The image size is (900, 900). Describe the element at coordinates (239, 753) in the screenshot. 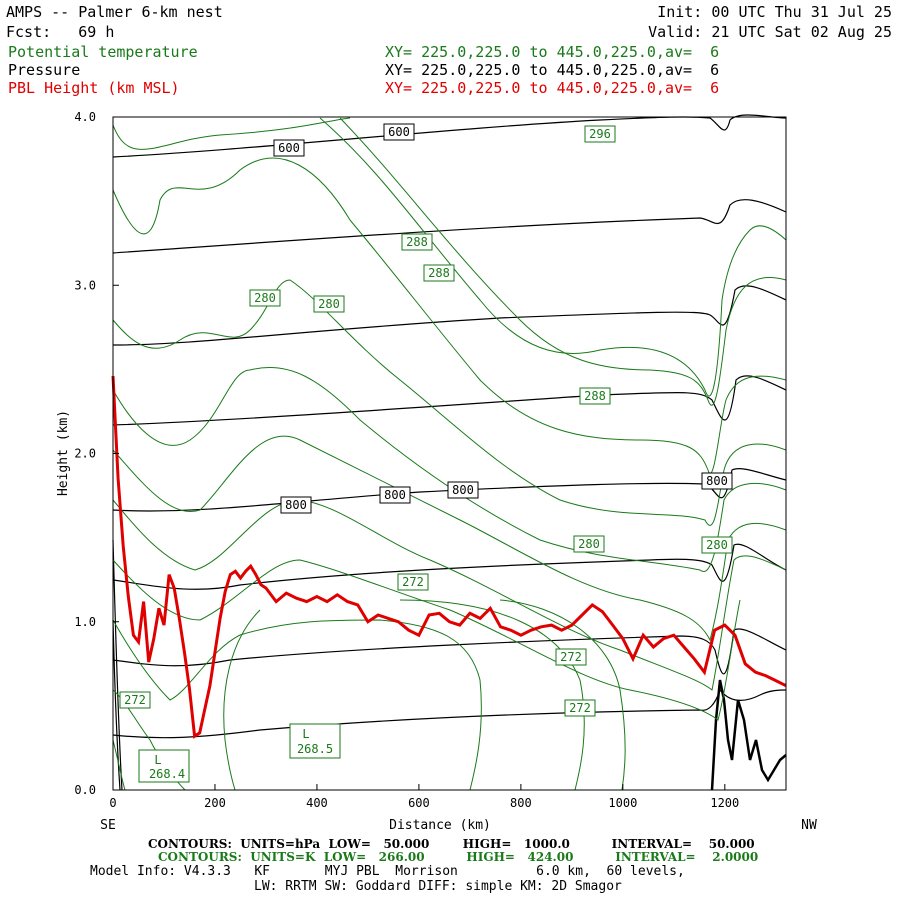

I see `low-markers: L 268.4 L 268.5` at that location.